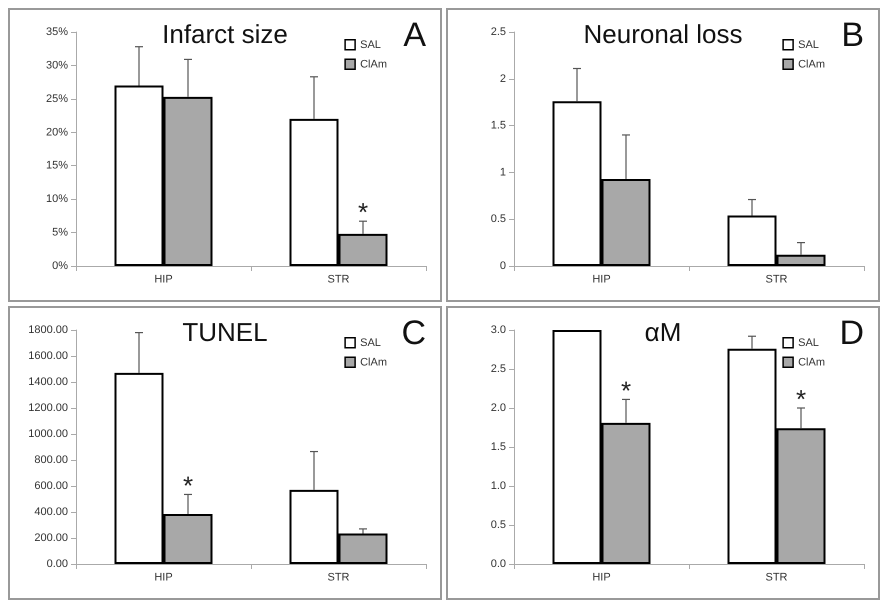 This screenshot has height=605, width=887. I want to click on y-tick-label: 15%, so click(57, 166).